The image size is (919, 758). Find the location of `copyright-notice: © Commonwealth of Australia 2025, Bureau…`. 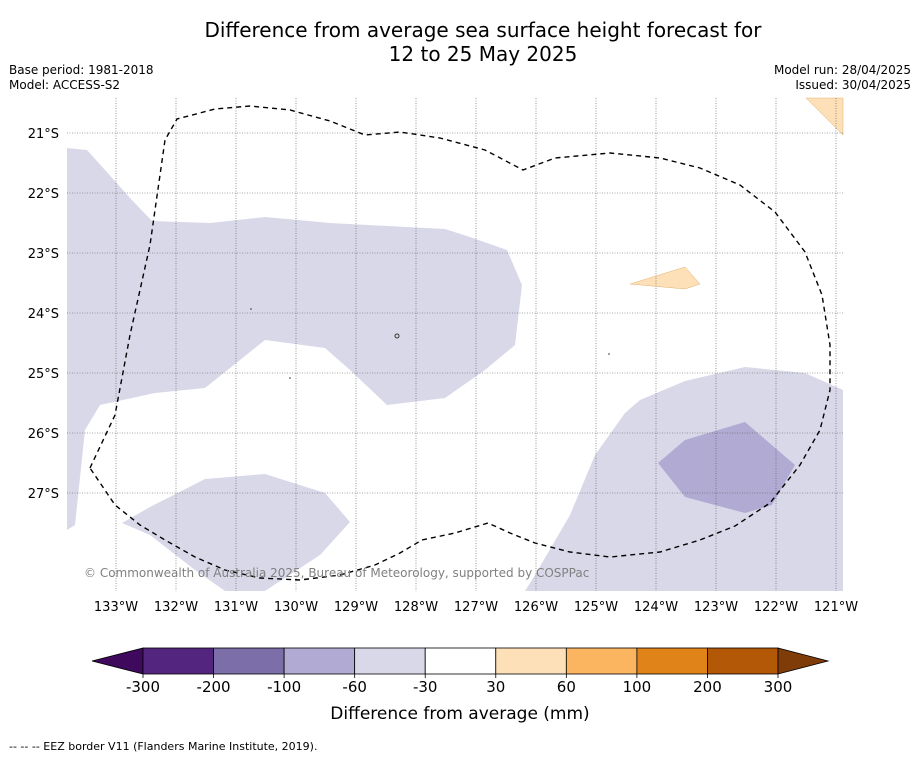

copyright-notice: © Commonwealth of Australia 2025, Bureau… is located at coordinates (336, 573).